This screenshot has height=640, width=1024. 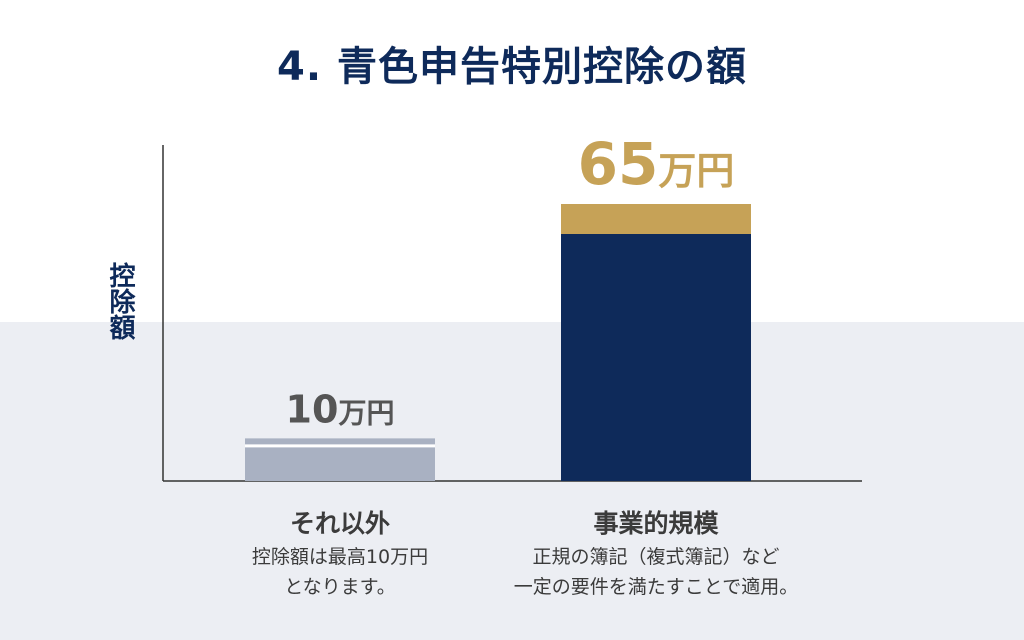 What do you see at coordinates (339, 523) in the screenshot?
I see `category-label-other: それ以外` at bounding box center [339, 523].